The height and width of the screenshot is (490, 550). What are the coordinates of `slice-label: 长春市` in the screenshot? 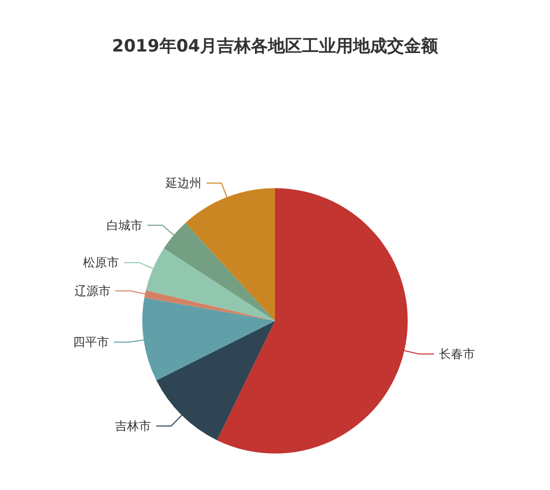 It's located at (456, 353).